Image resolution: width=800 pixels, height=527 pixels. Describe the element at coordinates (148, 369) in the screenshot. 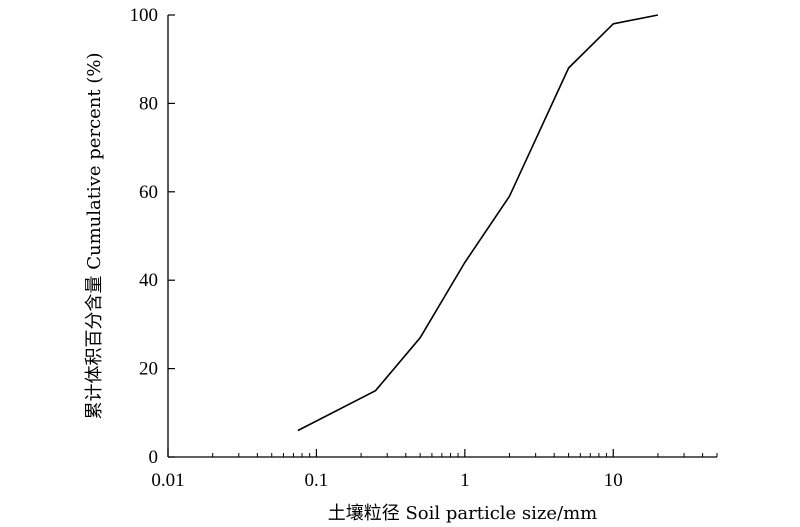

I see `y-tick-label: 20` at that location.